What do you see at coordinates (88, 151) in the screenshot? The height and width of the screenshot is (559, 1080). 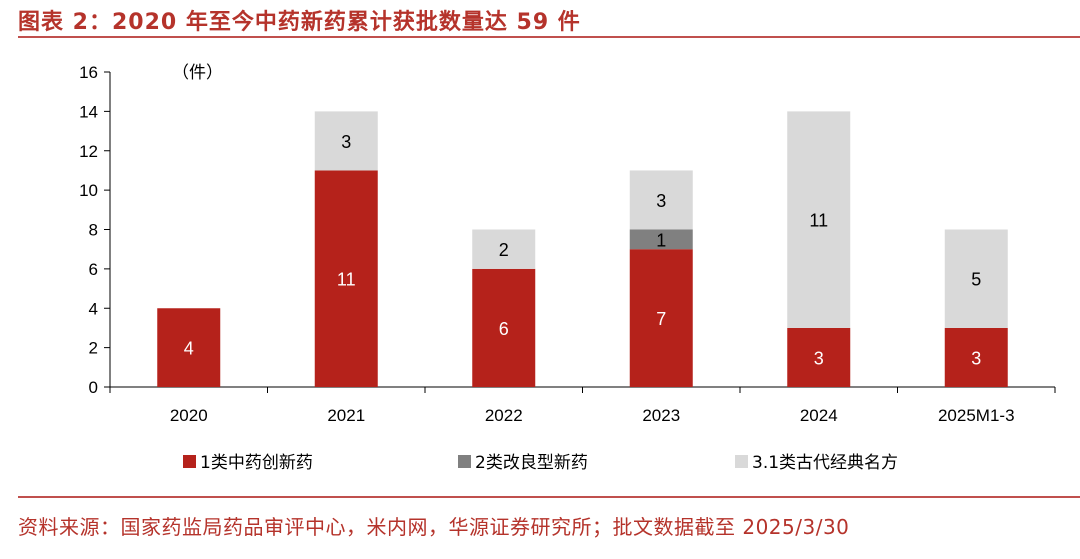 I see `y-tick-label: 12` at bounding box center [88, 151].